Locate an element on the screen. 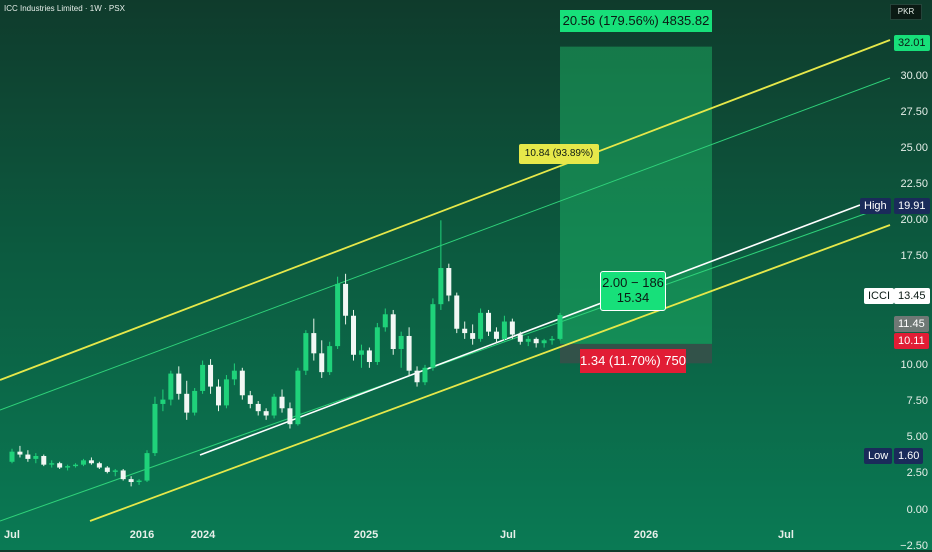  y-axis-tick-label: 2.50 is located at coordinates (917, 473).